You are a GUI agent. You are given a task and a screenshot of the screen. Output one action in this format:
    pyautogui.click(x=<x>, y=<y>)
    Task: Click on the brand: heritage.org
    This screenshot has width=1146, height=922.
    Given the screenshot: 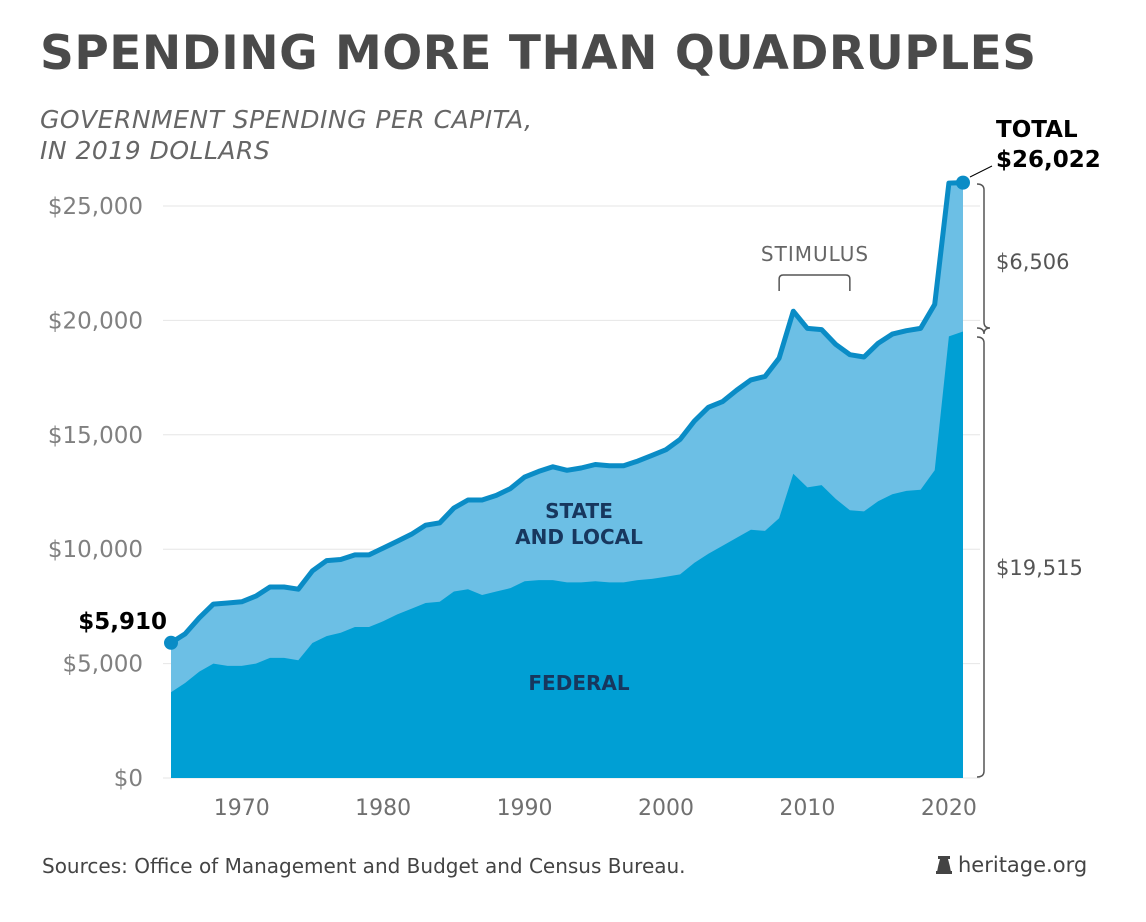 What is the action you would take?
    pyautogui.click(x=1011, y=865)
    